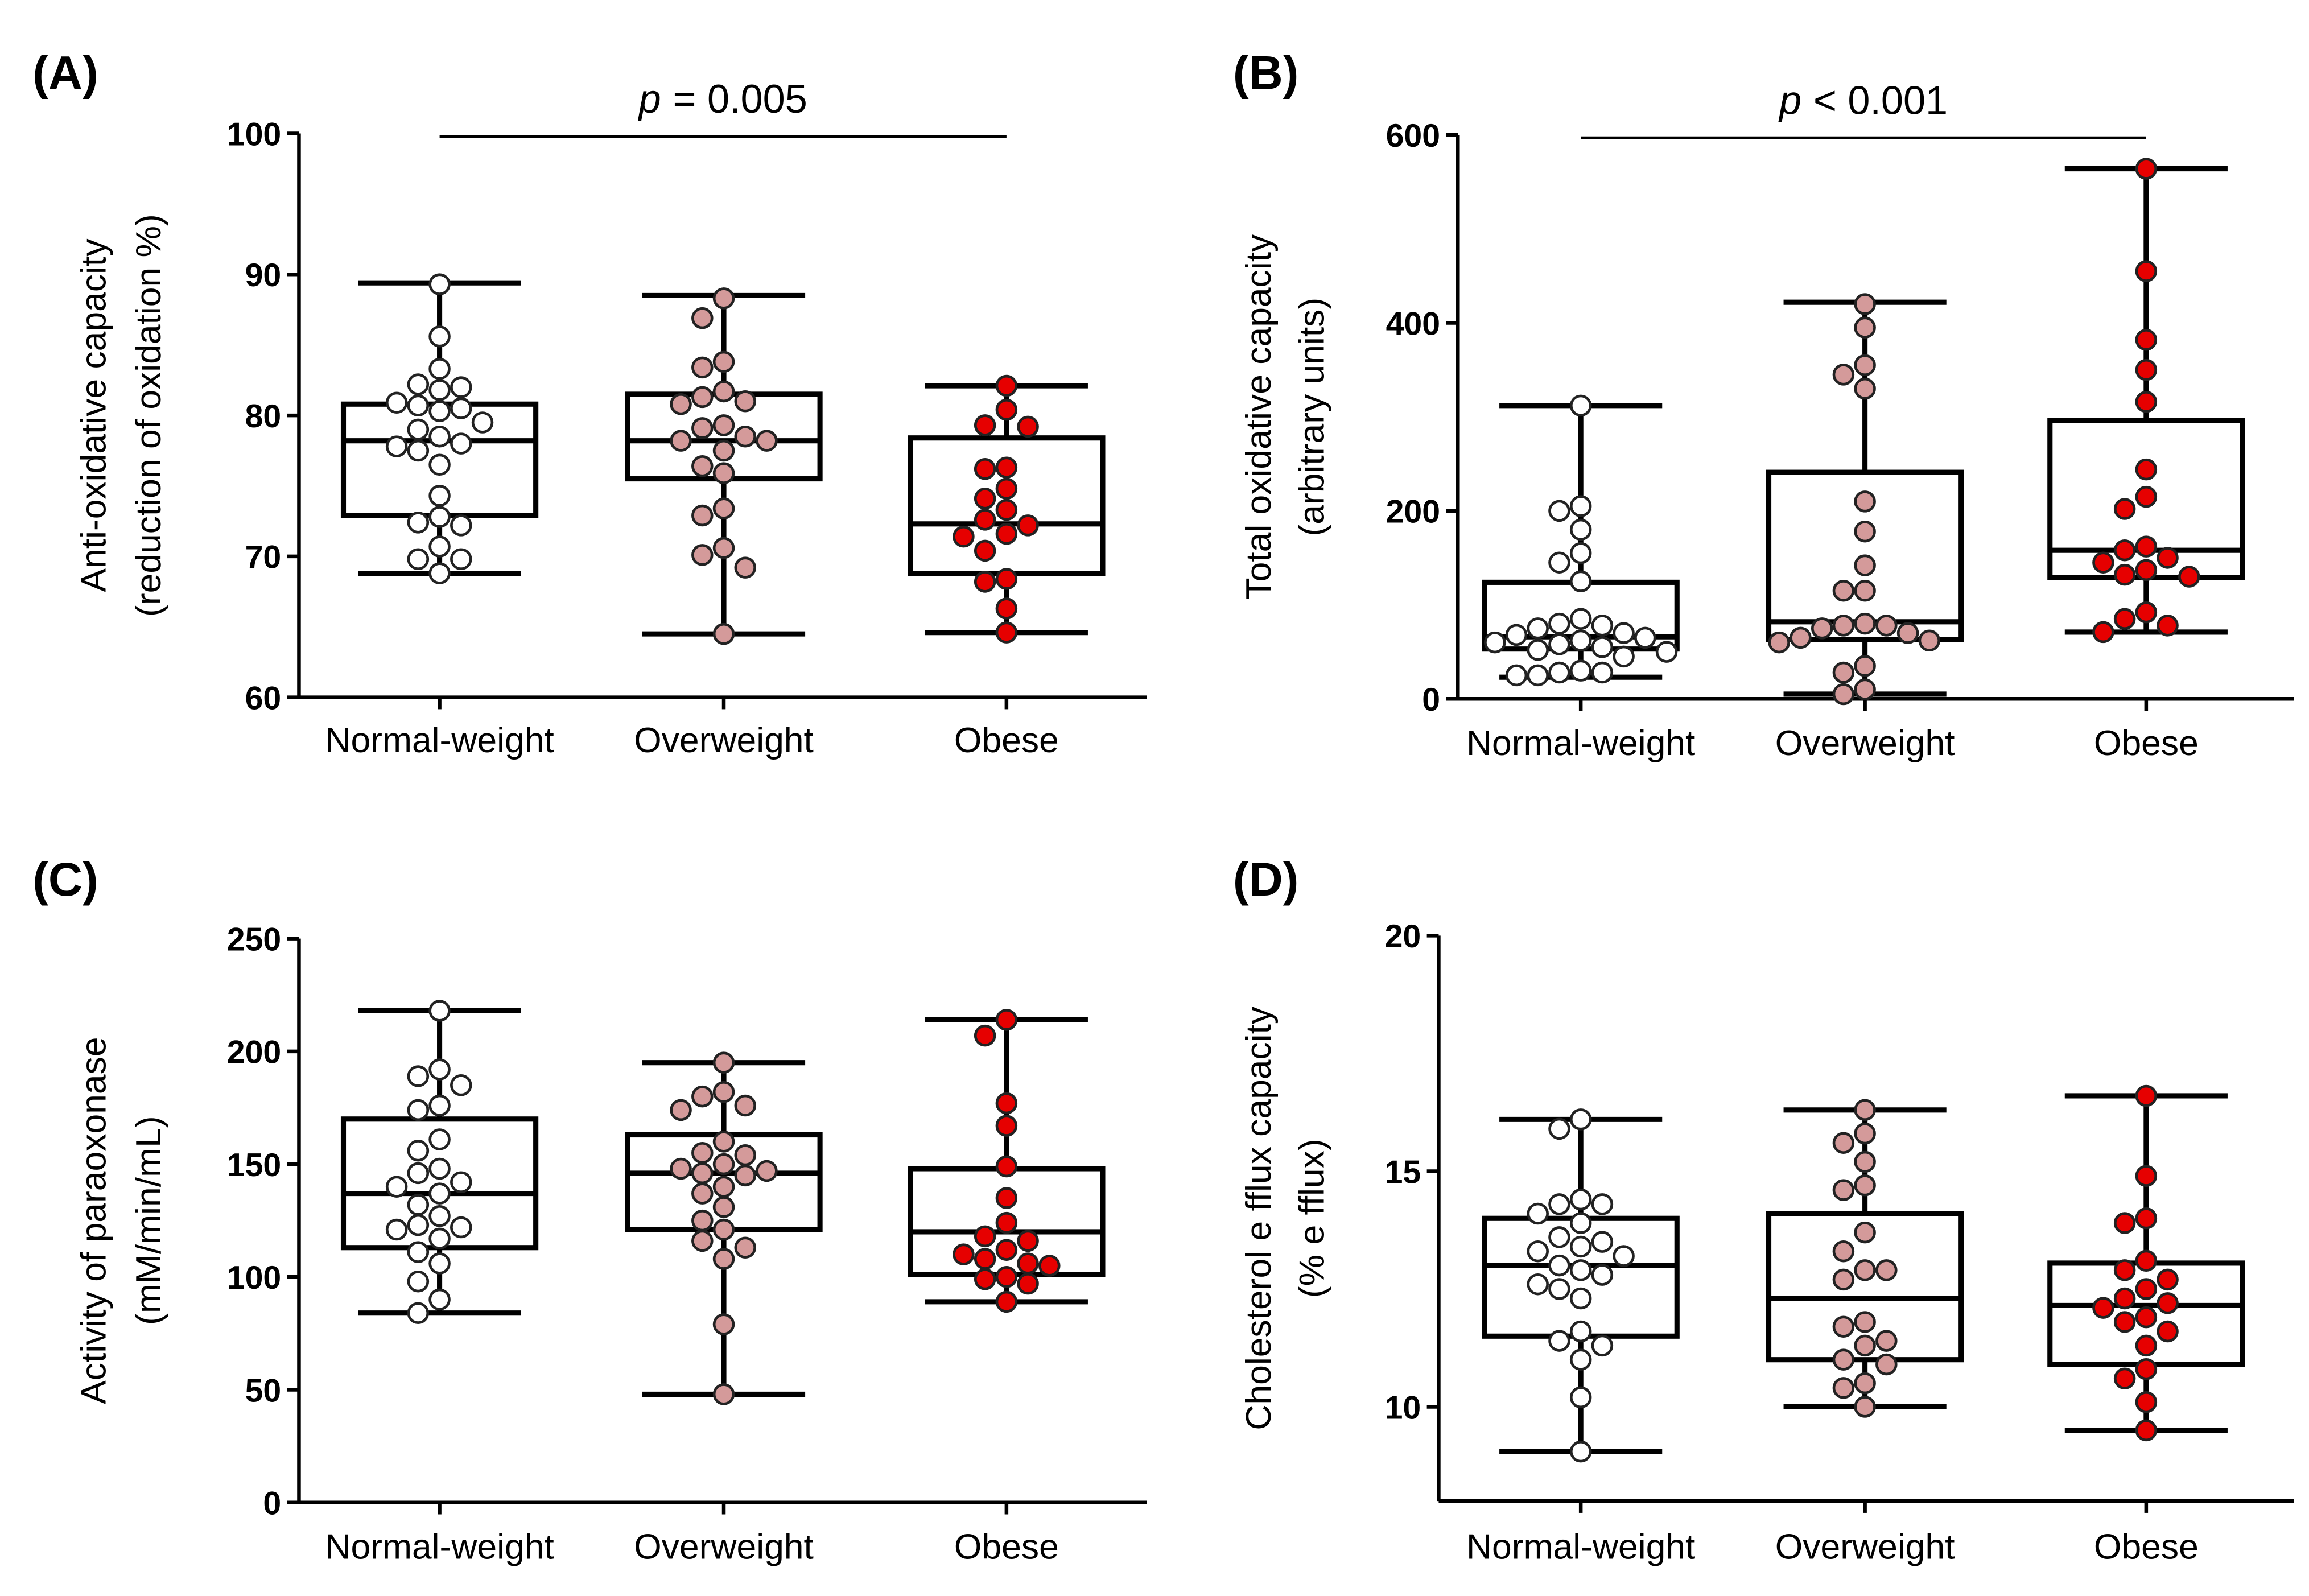 Image resolution: width=2309 pixels, height=1596 pixels. I want to click on p-symbol: p, so click(1789, 100).